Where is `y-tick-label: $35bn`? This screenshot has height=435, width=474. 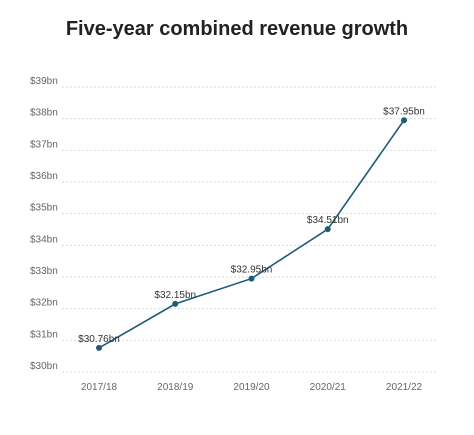 y-tick-label: $35bn is located at coordinates (44, 208).